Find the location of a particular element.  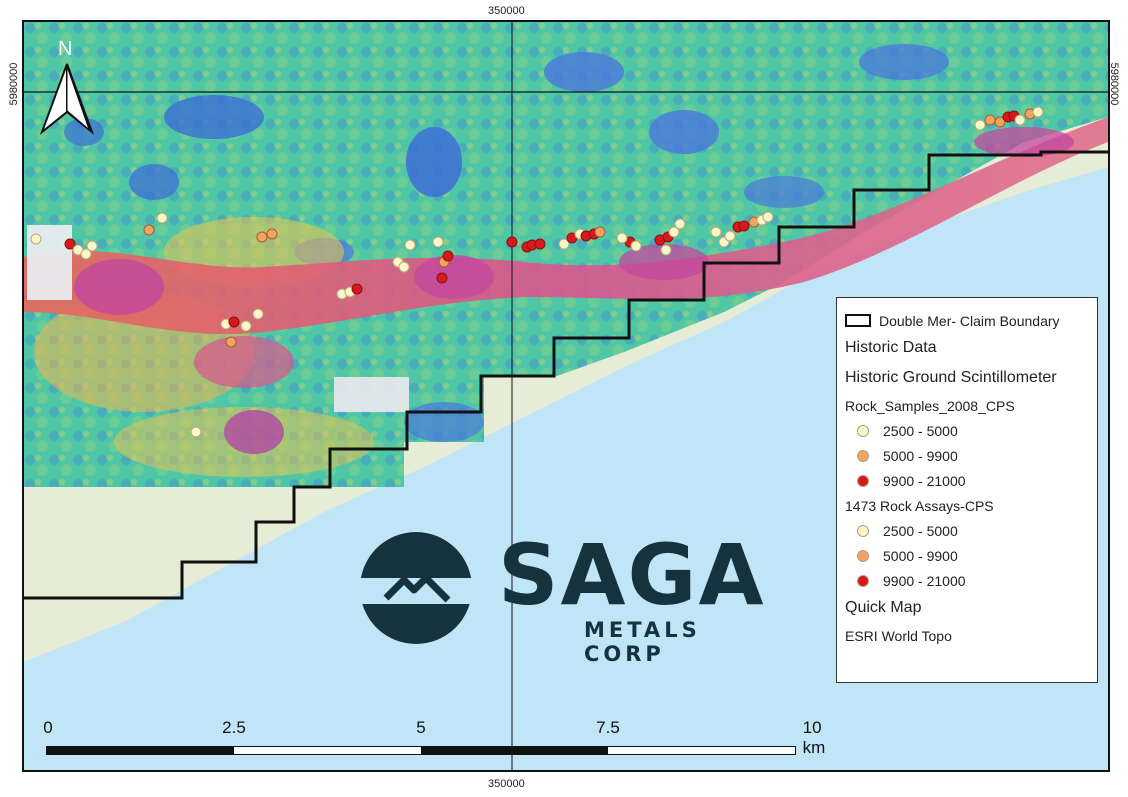

legend-rock-1473: 1473 Rock Assays-CPS is located at coordinates (919, 505).